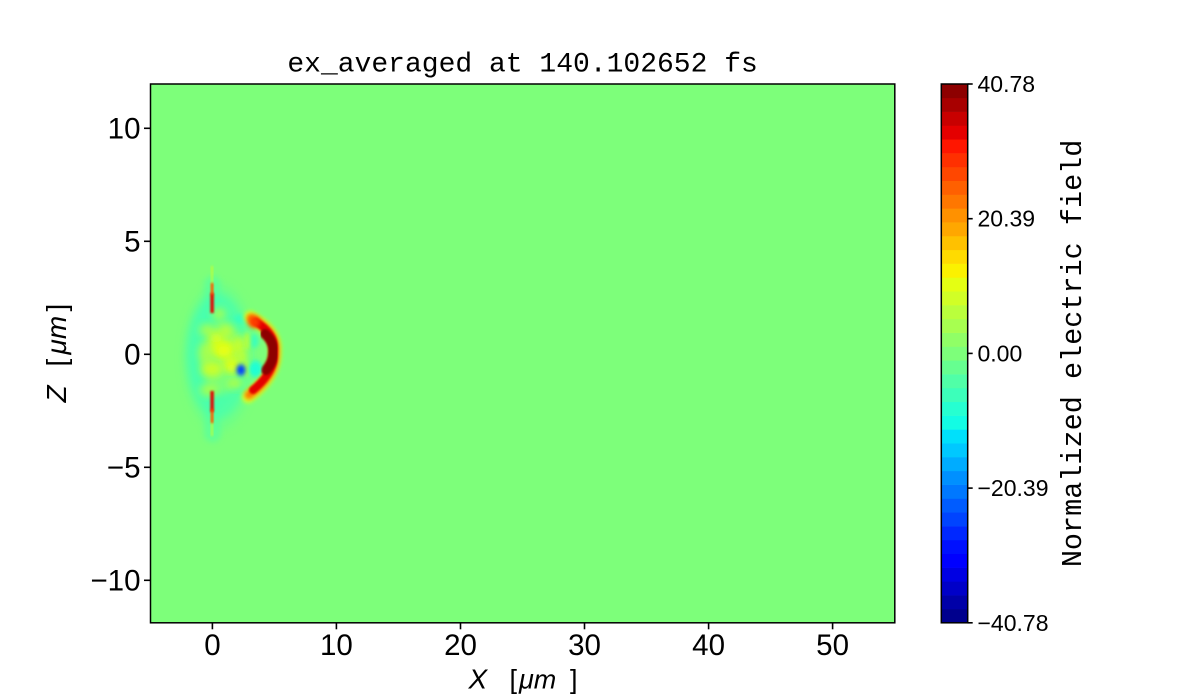 This screenshot has height=700, width=1200. Describe the element at coordinates (1013, 623) in the screenshot. I see `svg-text: −40.78` at that location.